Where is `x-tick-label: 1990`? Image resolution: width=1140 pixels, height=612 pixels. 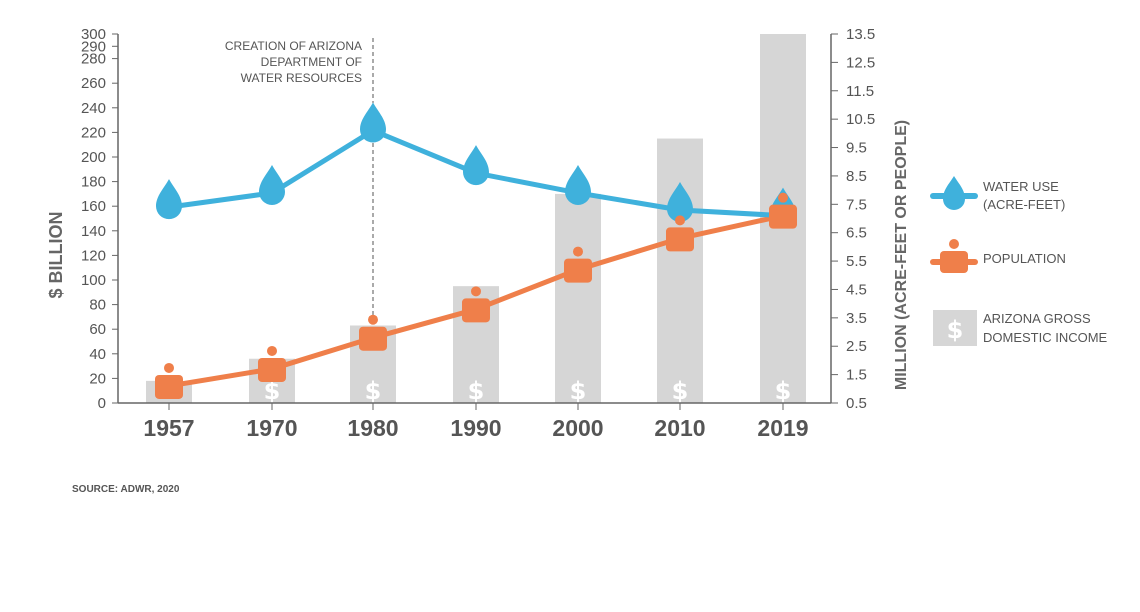 x-tick-label: 1990 is located at coordinates (475, 428).